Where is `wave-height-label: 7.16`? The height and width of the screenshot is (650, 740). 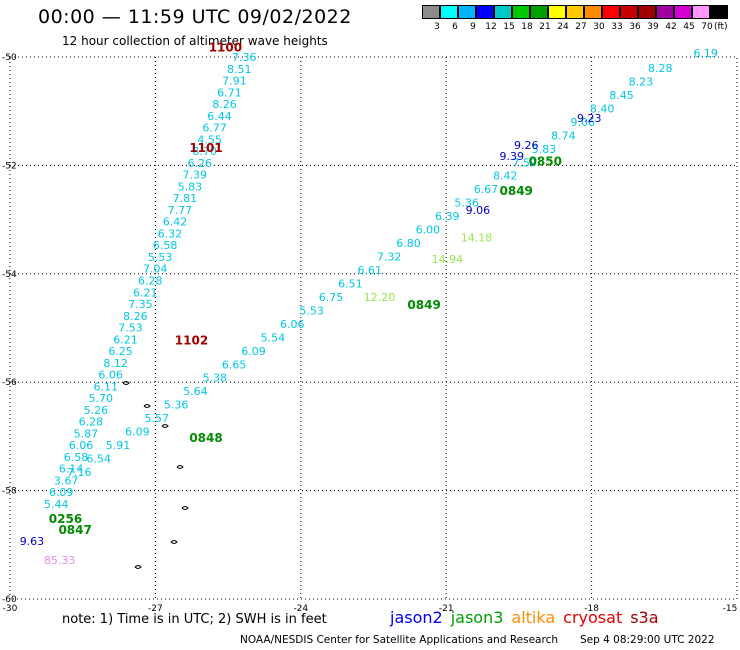
wave-height-label: 7.16 is located at coordinates (79, 472).